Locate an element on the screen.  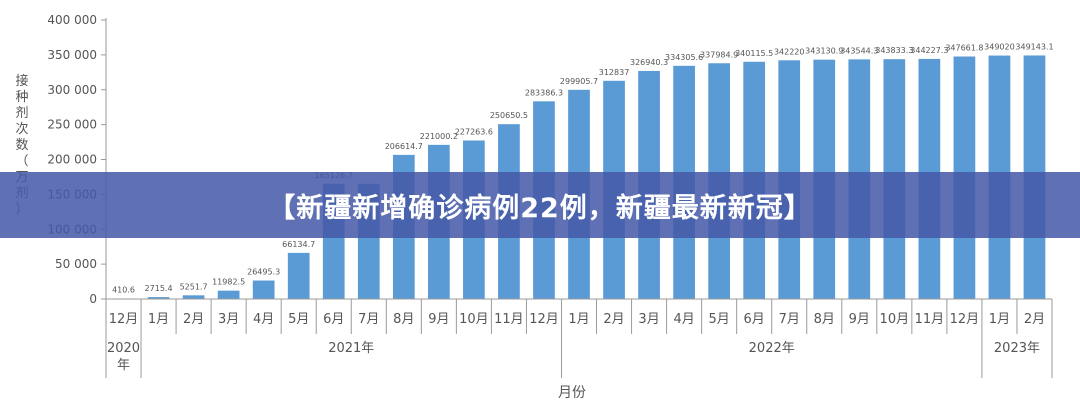
bar-value-label: 312837 is located at coordinates (614, 72).